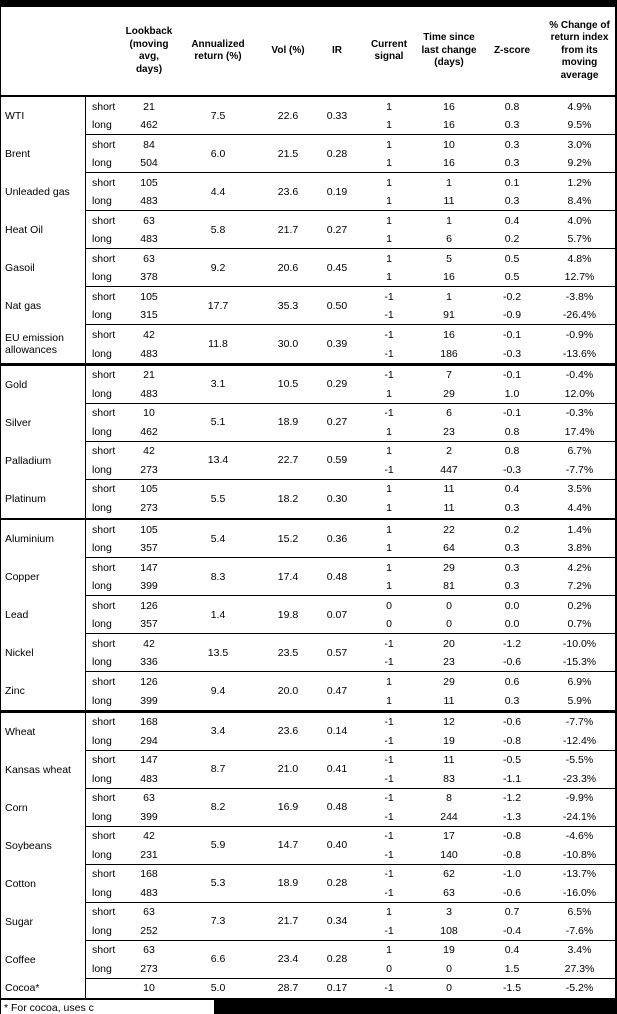 This screenshot has width=617, height=1014. What do you see at coordinates (149, 741) in the screenshot?
I see `lookback-value: 294` at bounding box center [149, 741].